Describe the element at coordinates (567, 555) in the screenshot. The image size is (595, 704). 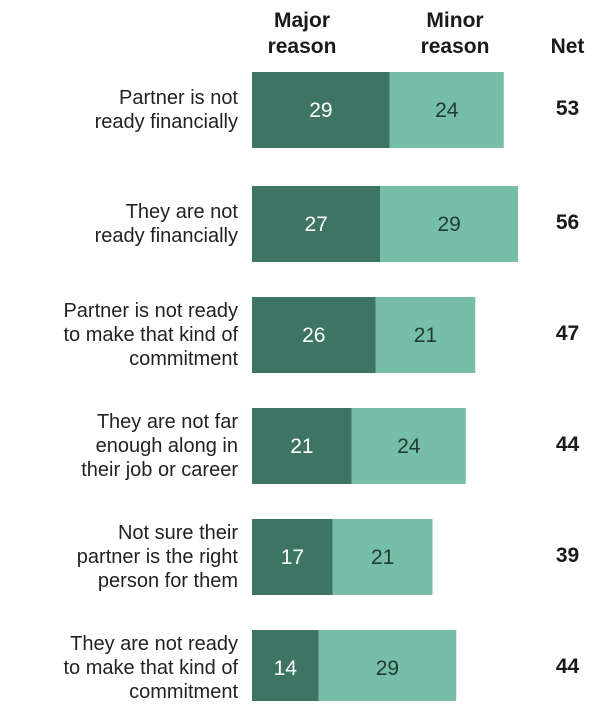
I see `net-value: 39` at that location.